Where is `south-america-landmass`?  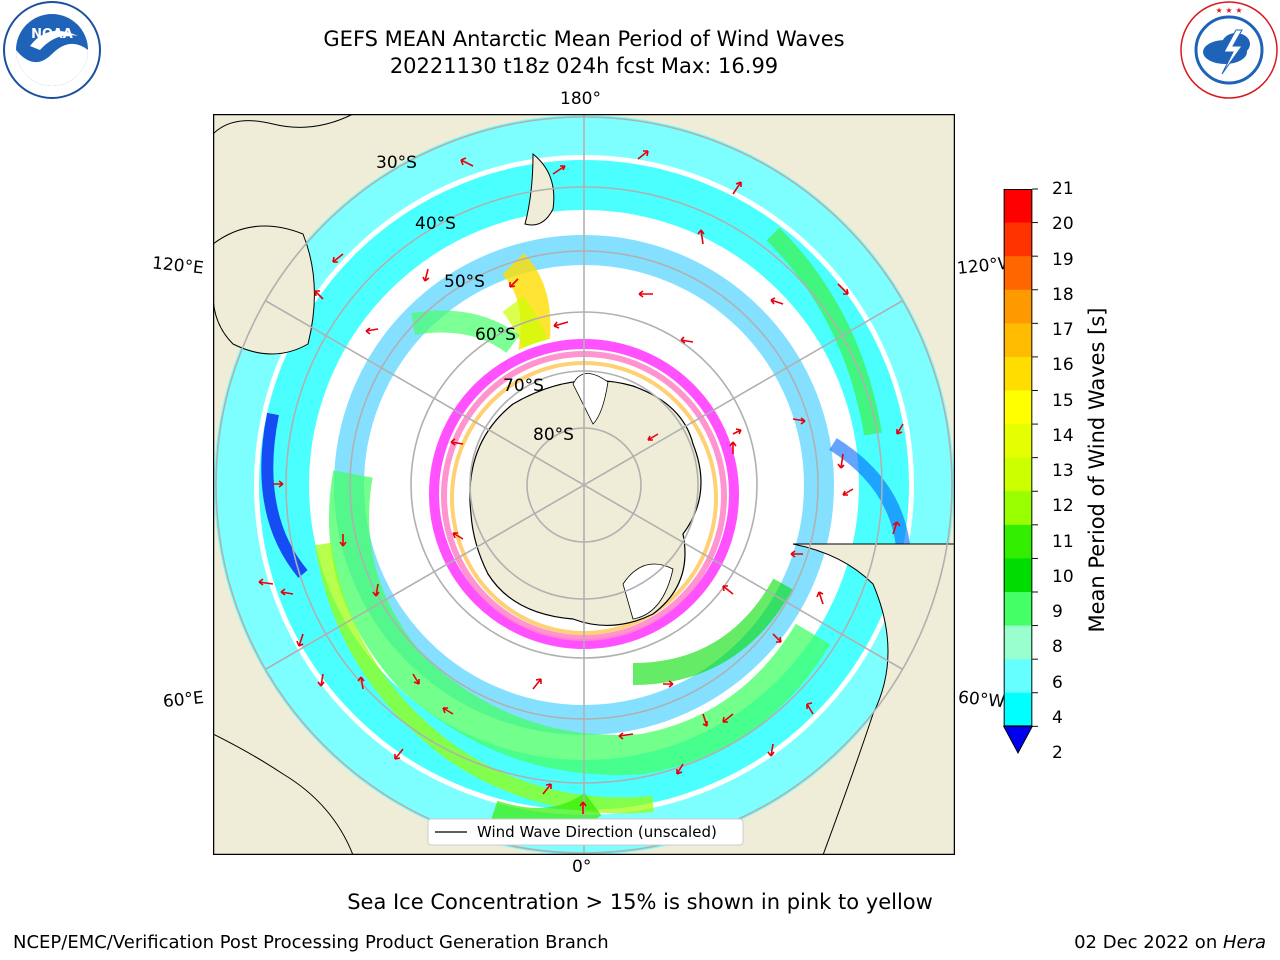 south-america-landmass is located at coordinates (873, 699).